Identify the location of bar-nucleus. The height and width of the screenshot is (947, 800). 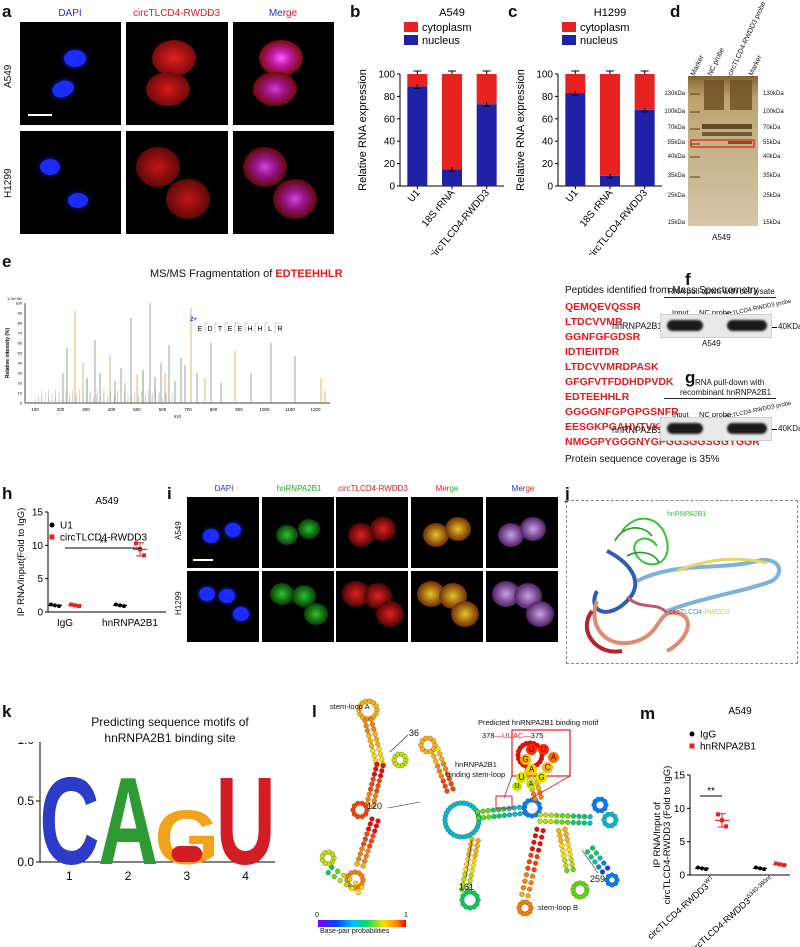
(610, 180).